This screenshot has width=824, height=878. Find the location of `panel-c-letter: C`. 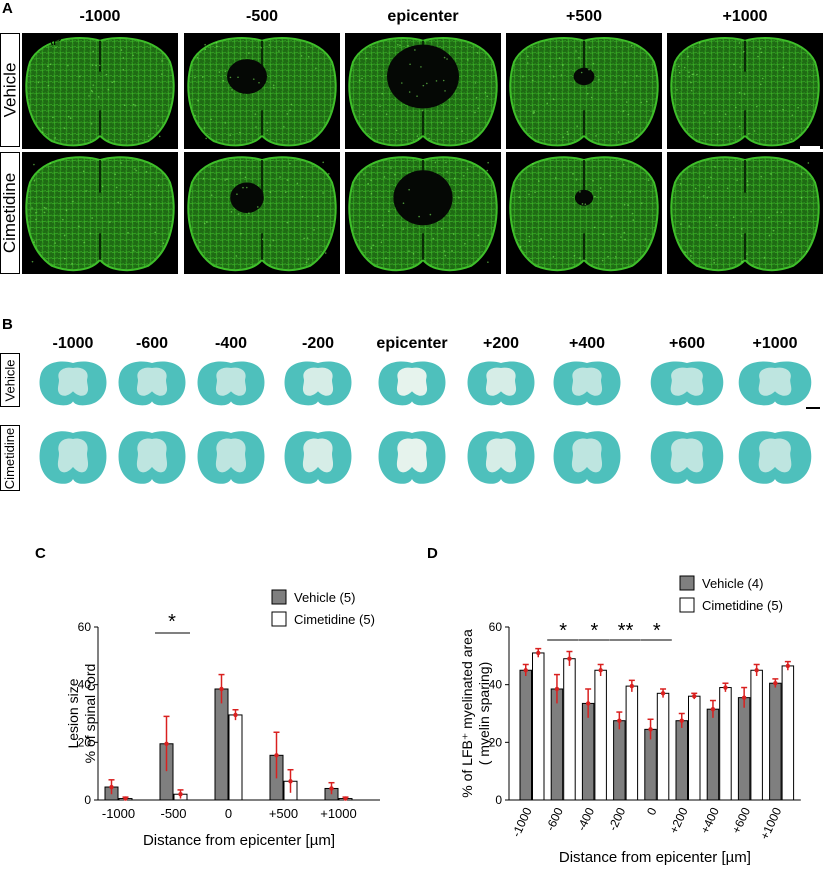

panel-c-letter: C is located at coordinates (40, 553).